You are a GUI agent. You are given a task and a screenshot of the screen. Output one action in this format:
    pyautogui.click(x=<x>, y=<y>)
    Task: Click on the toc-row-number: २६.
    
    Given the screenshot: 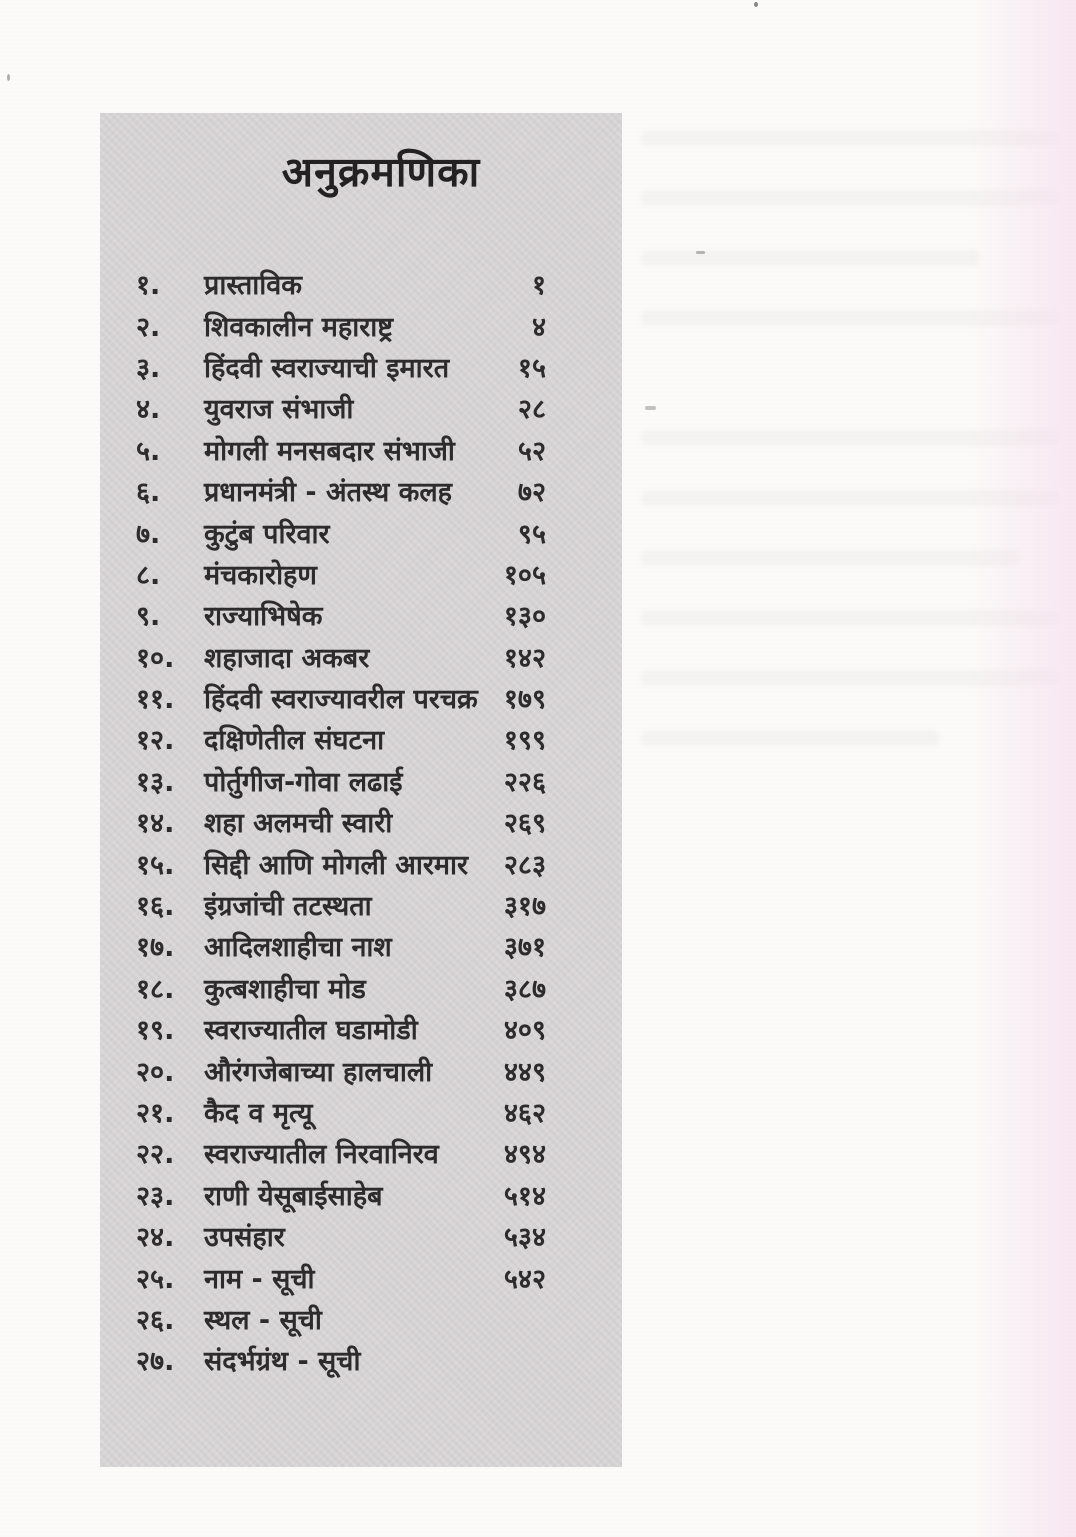 What is the action you would take?
    pyautogui.click(x=155, y=1320)
    